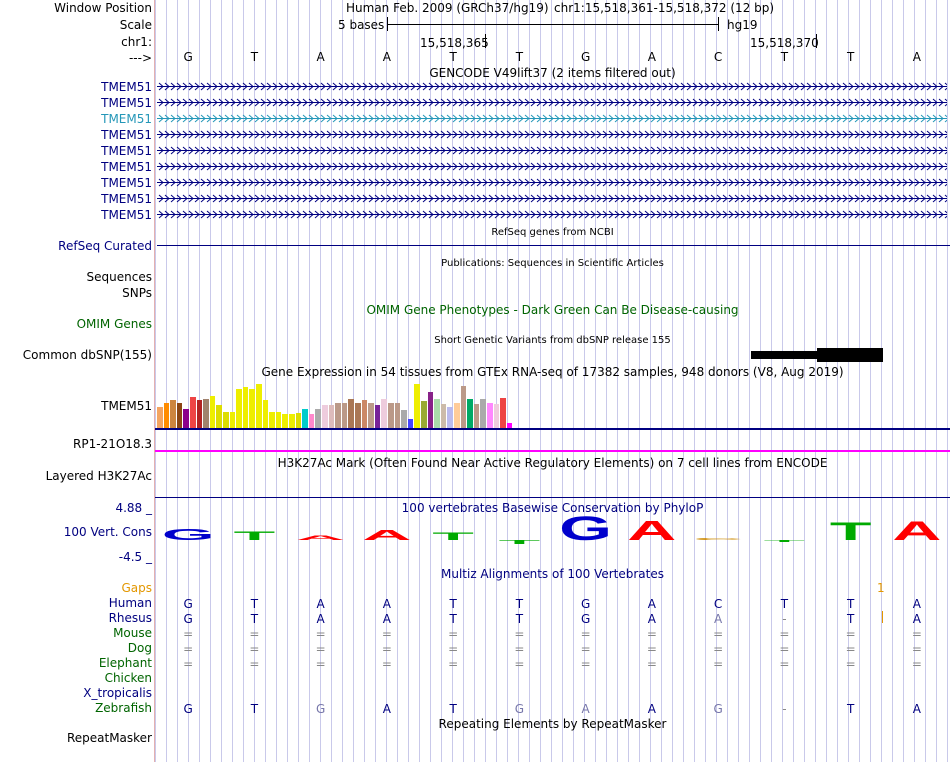 The image size is (950, 762). I want to click on gencode-title: GENCODE V49lift37 (2 items filtered out), so click(552, 73).